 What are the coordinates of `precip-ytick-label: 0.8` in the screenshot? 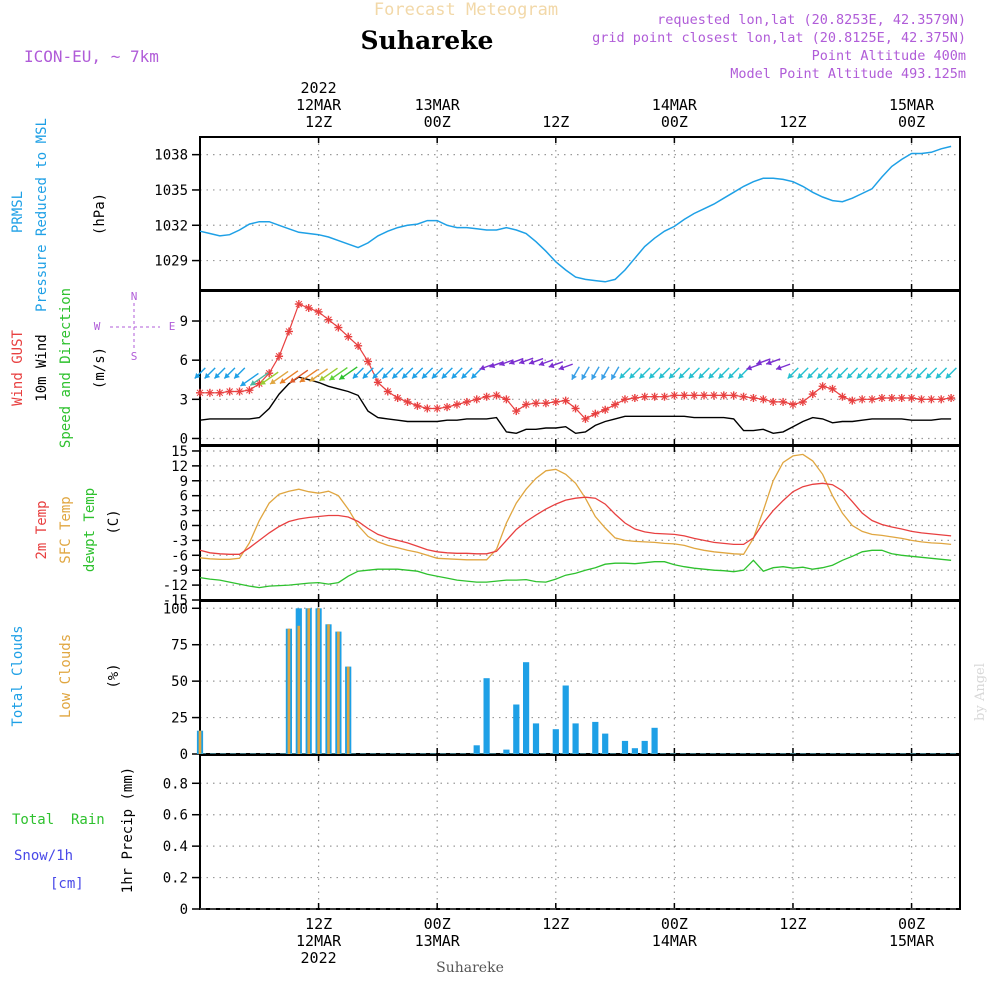 It's located at (175, 784).